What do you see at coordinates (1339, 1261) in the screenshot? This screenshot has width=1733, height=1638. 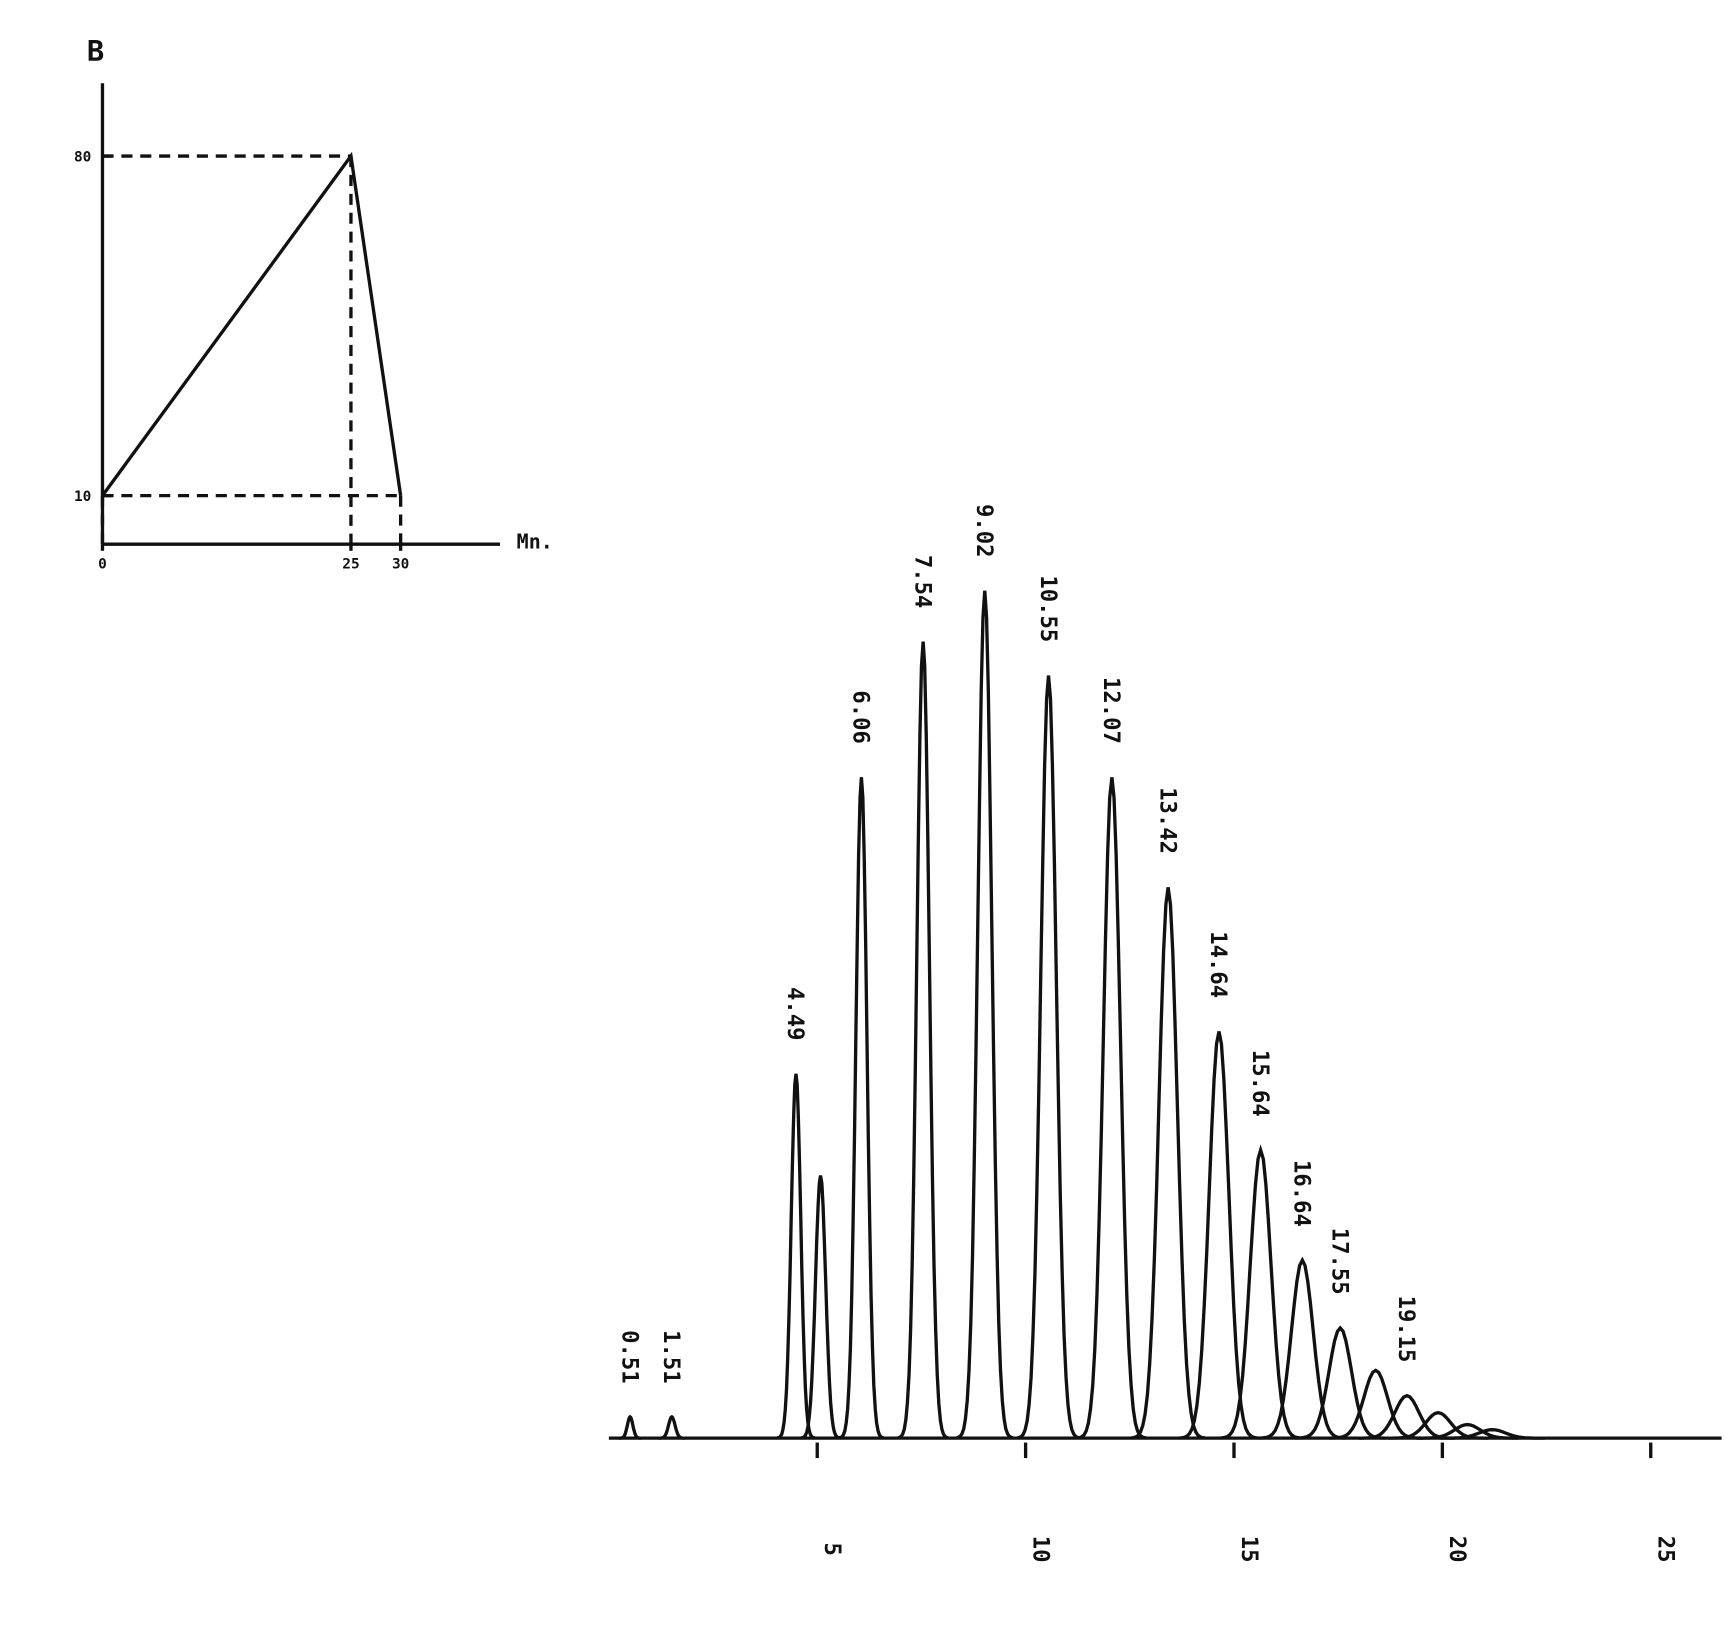 I see `peak-label: 17.55` at bounding box center [1339, 1261].